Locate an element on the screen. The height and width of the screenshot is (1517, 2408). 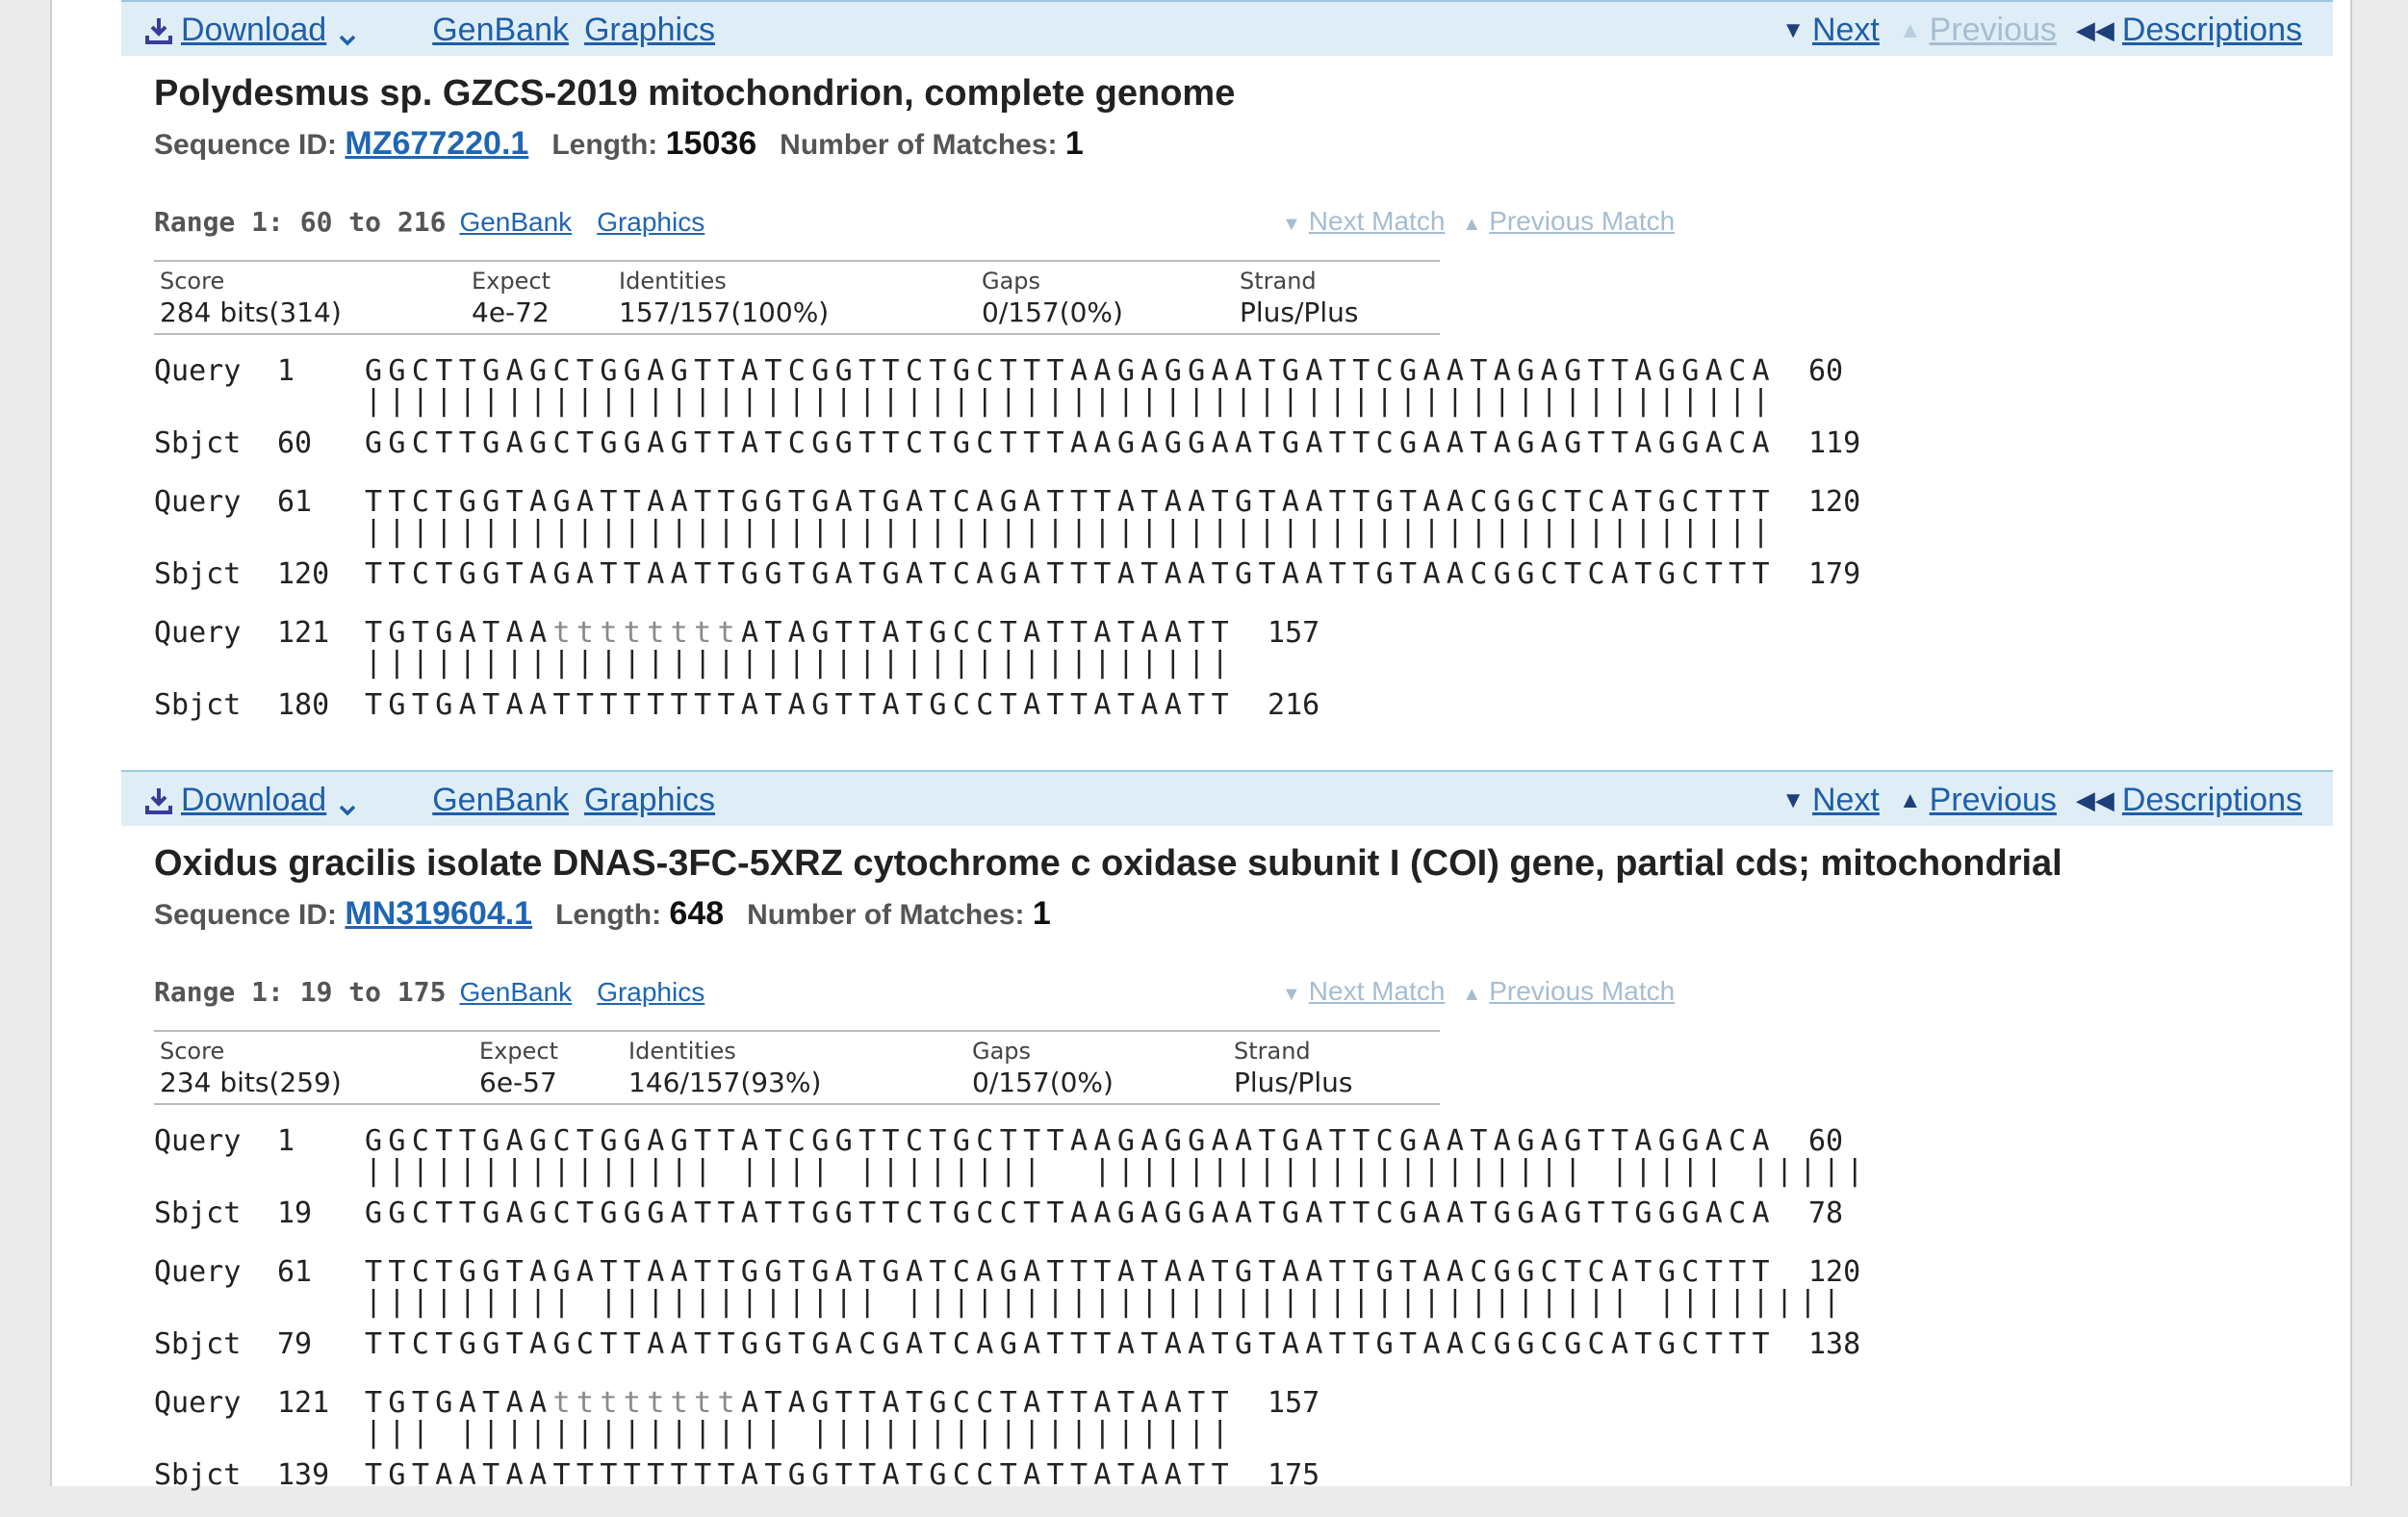
stat-value: 146/157(93%) is located at coordinates (725, 1082).